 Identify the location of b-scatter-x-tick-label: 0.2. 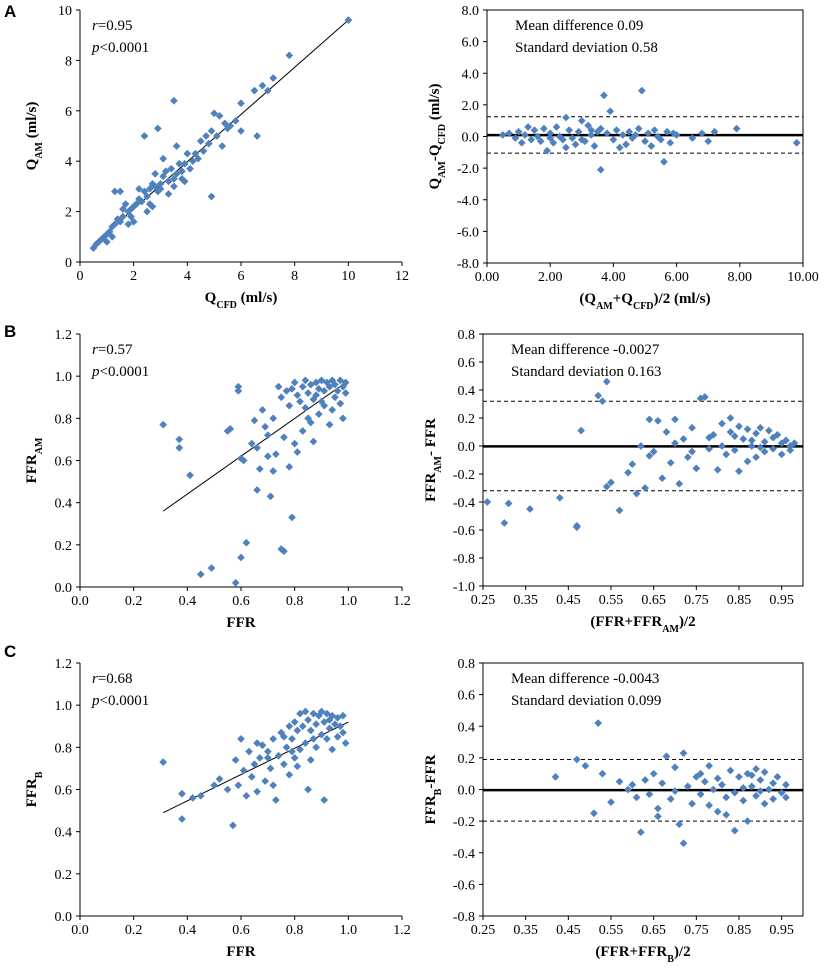
(134, 601).